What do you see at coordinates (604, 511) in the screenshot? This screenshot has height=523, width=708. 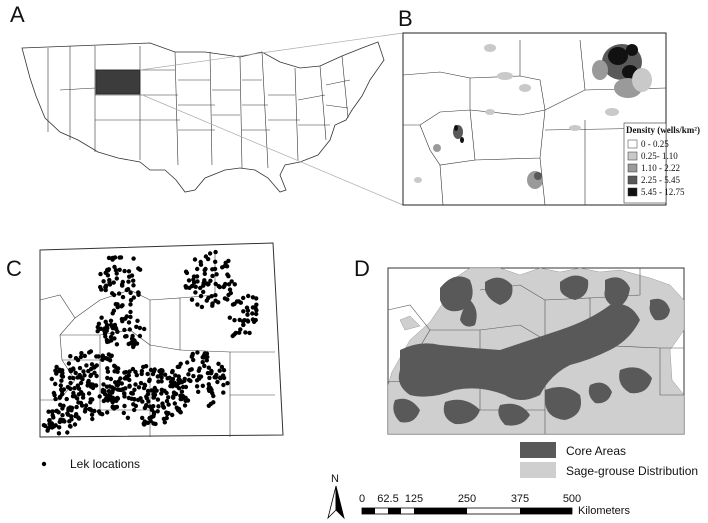 I see `scale-unit-label: Kilometers` at bounding box center [604, 511].